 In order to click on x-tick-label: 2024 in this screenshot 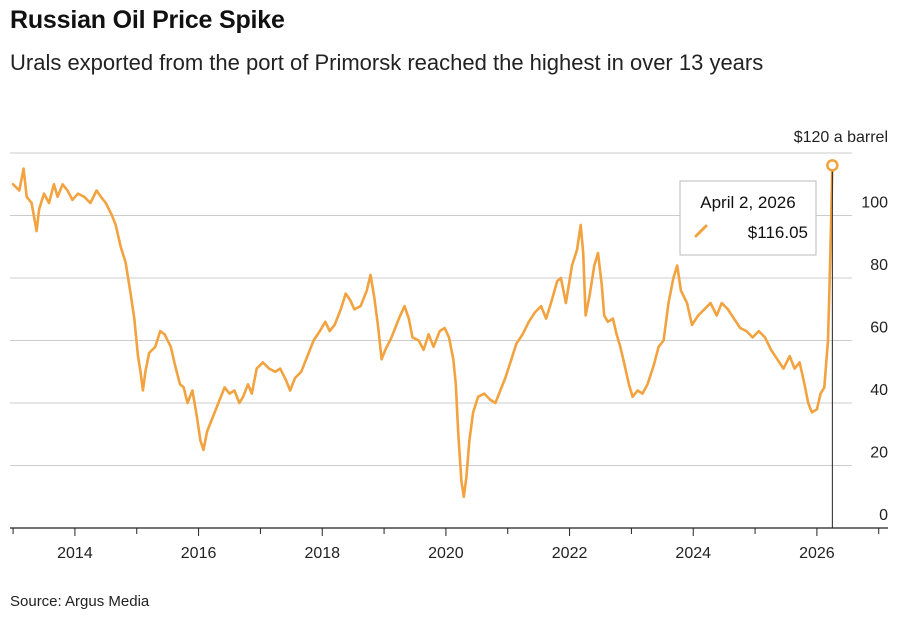, I will do `click(693, 553)`.